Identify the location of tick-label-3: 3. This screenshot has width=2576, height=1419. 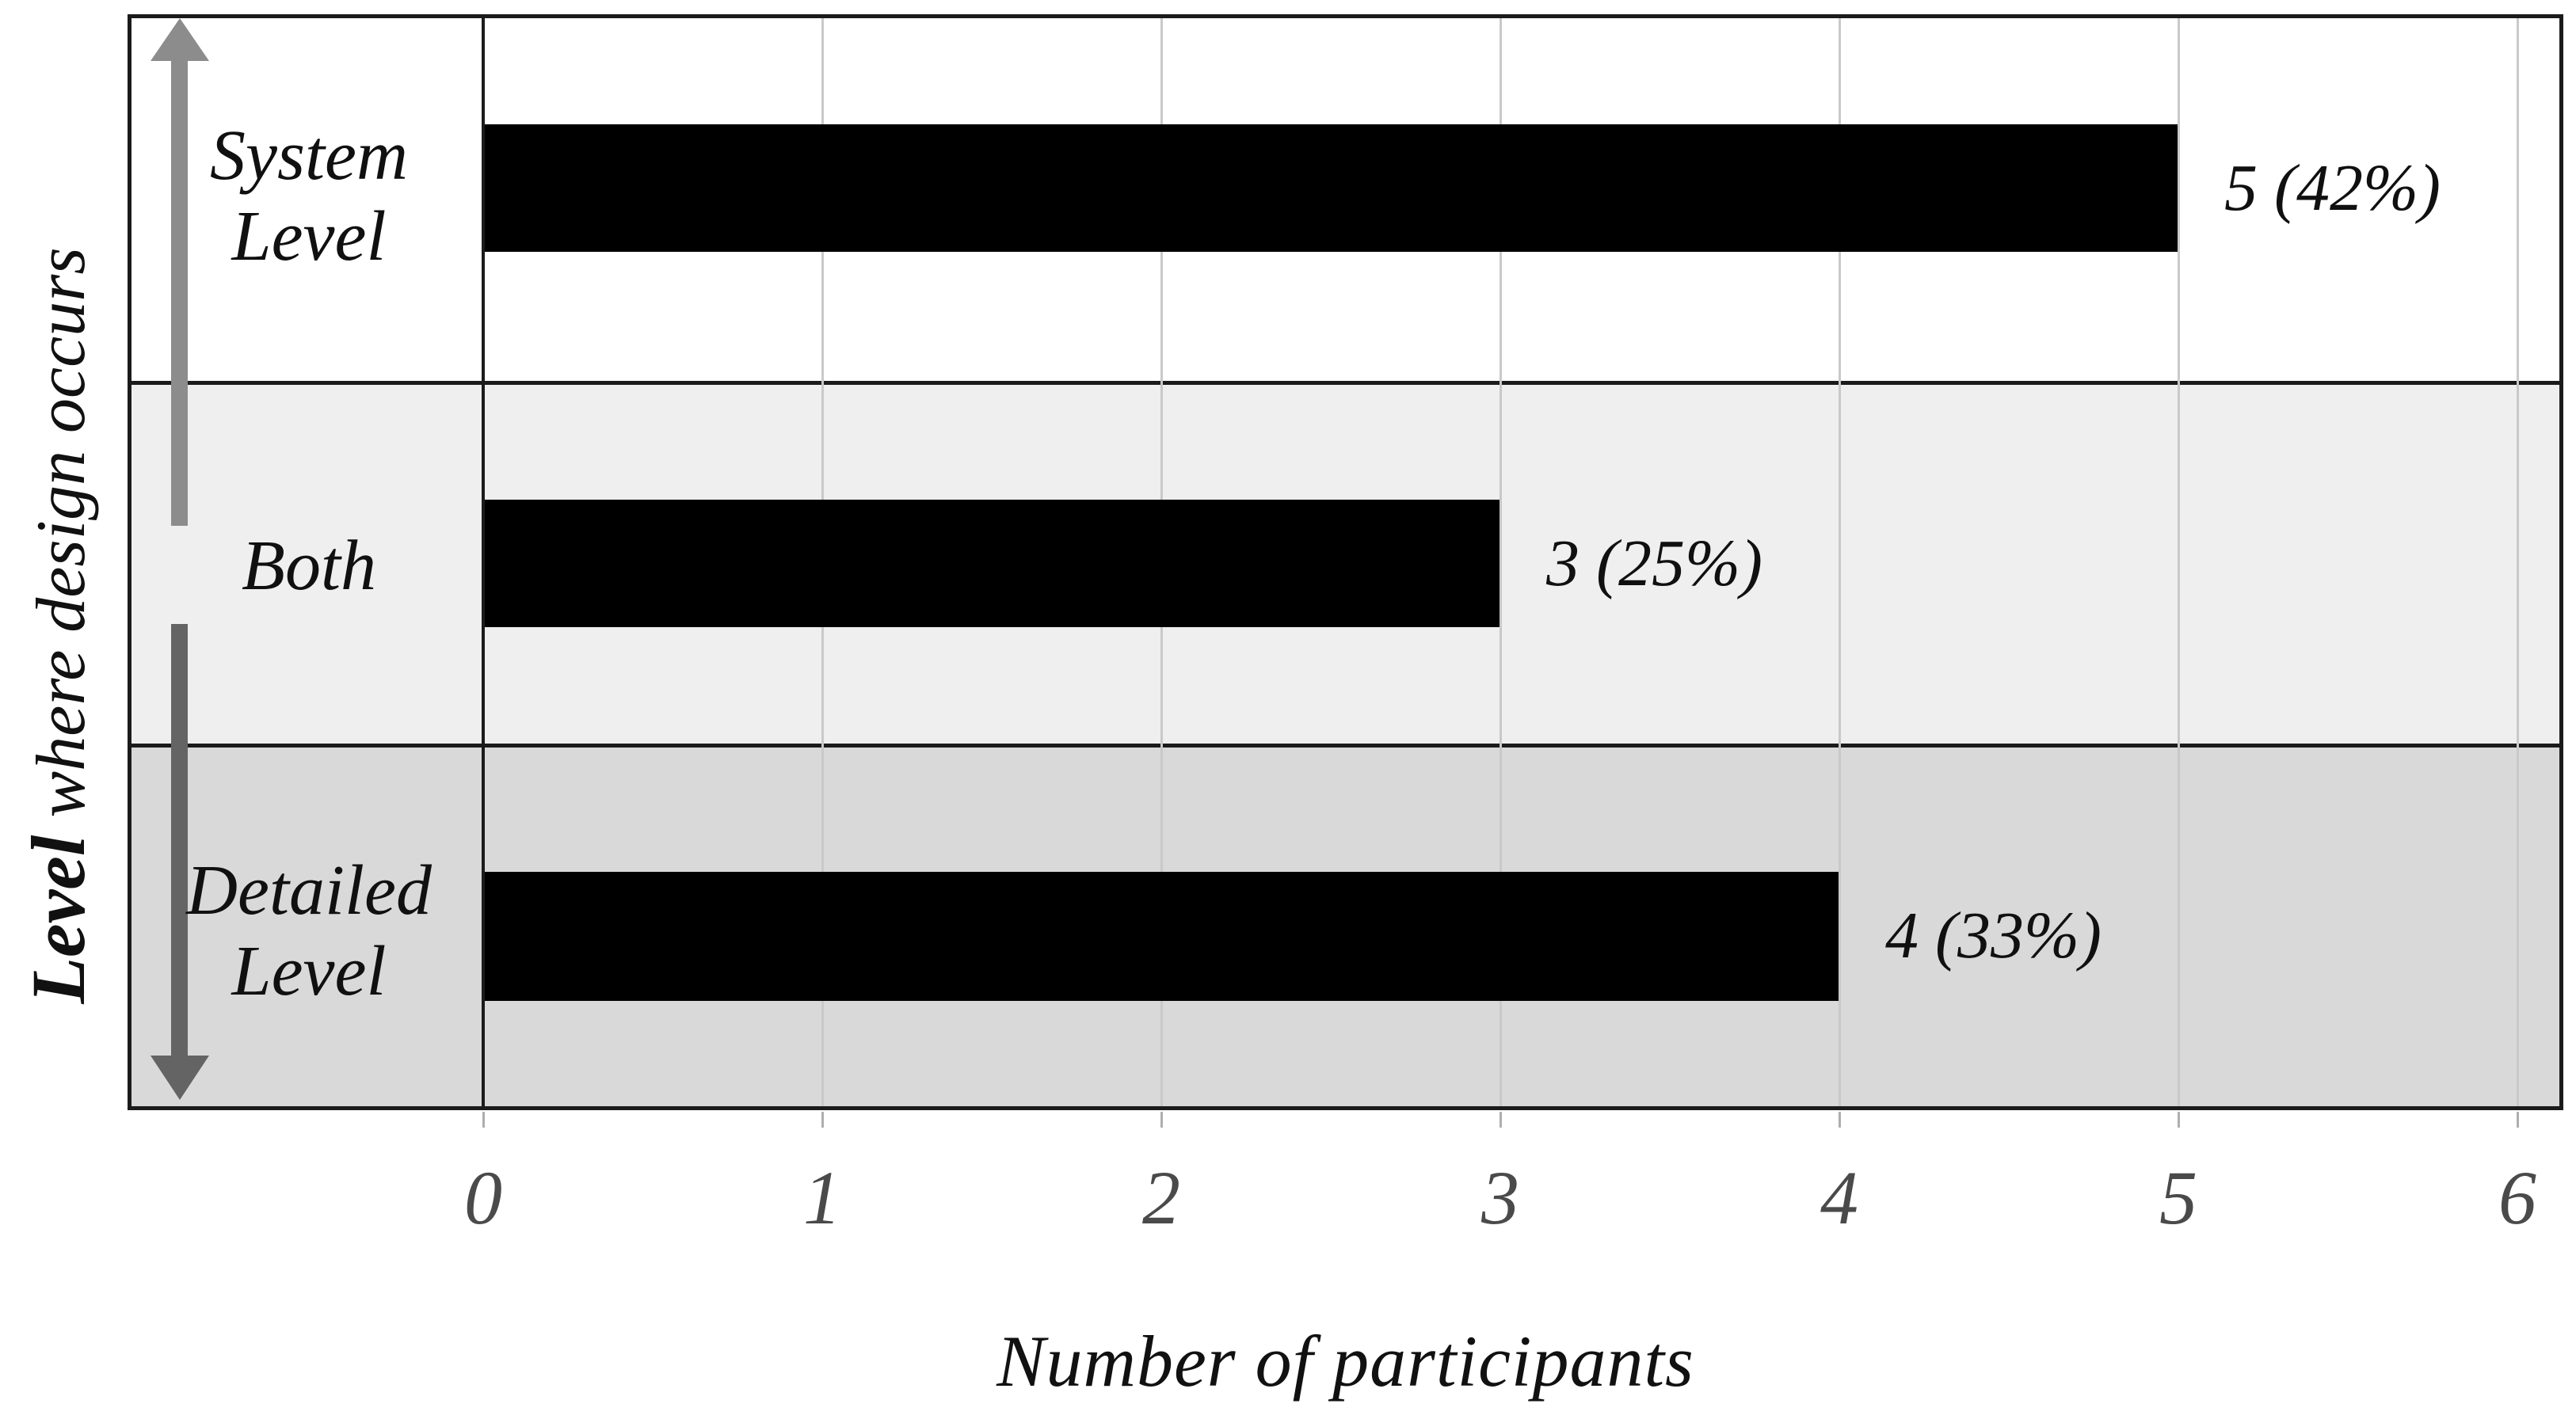
(1500, 1197).